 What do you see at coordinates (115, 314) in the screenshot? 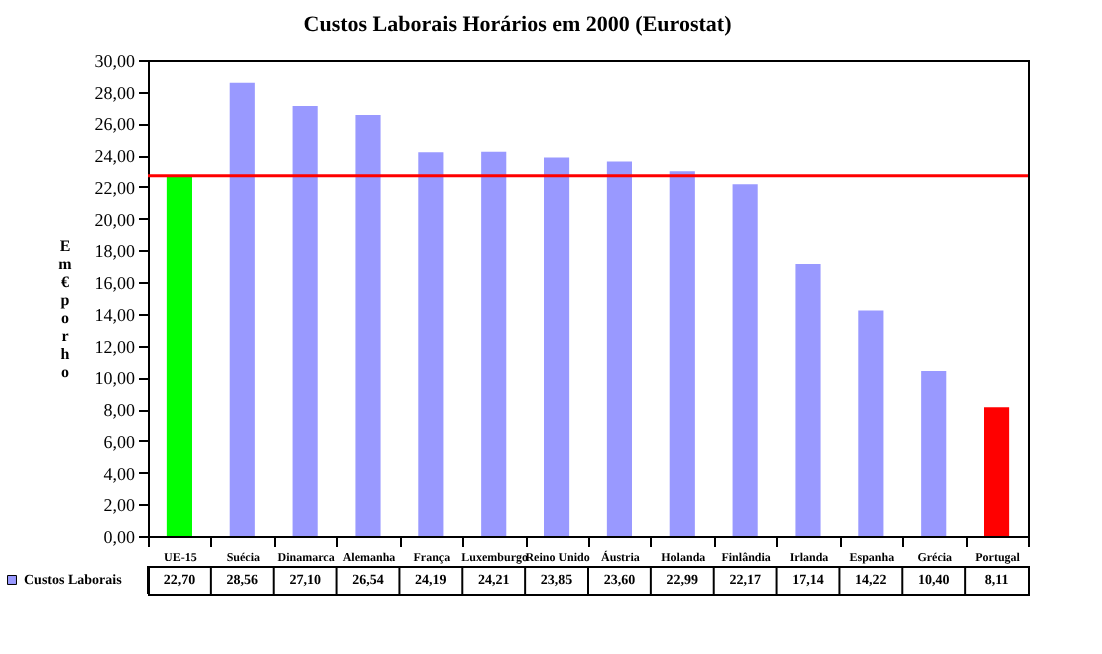
I see `y-tick-label: 14,00` at bounding box center [115, 314].